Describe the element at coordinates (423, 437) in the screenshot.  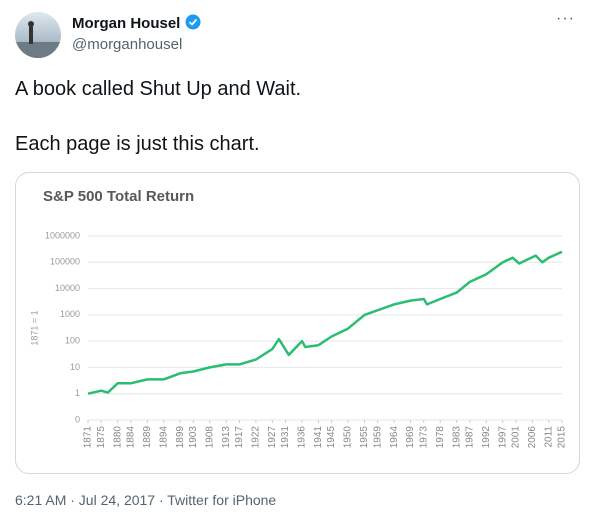
I see `x-tick-label: 1973` at that location.